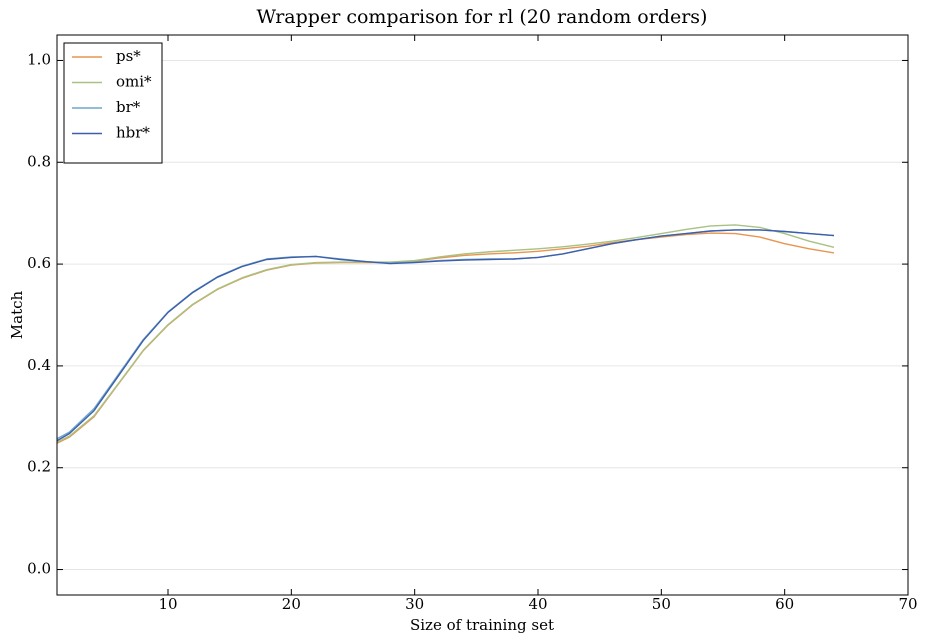 This screenshot has height=644, width=926. I want to click on legend-box, so click(113, 103).